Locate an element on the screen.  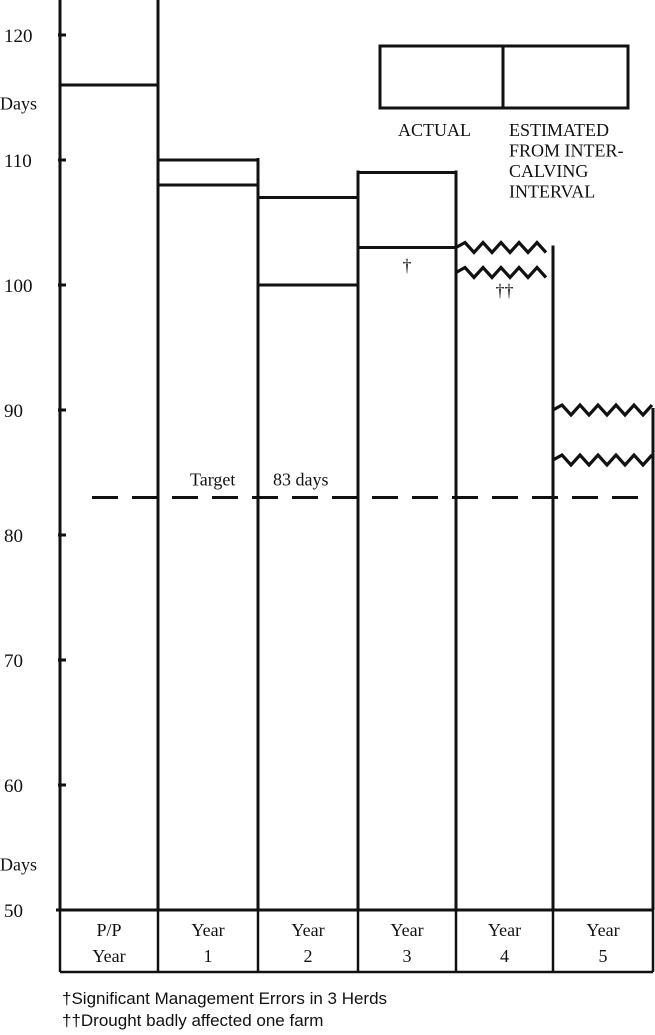
footnote-mark: †† is located at coordinates (505, 291).